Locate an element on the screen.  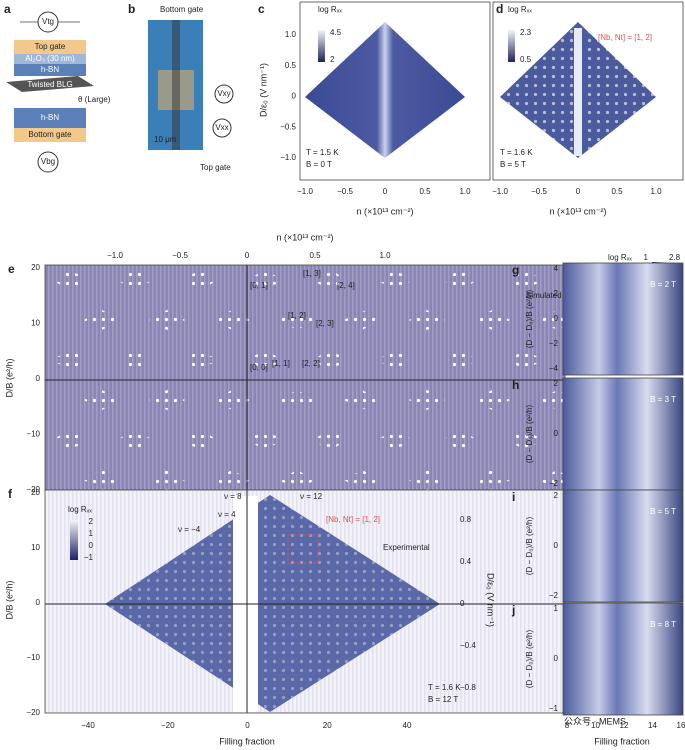
colorbar-tick: 2.3 is located at coordinates (526, 32).